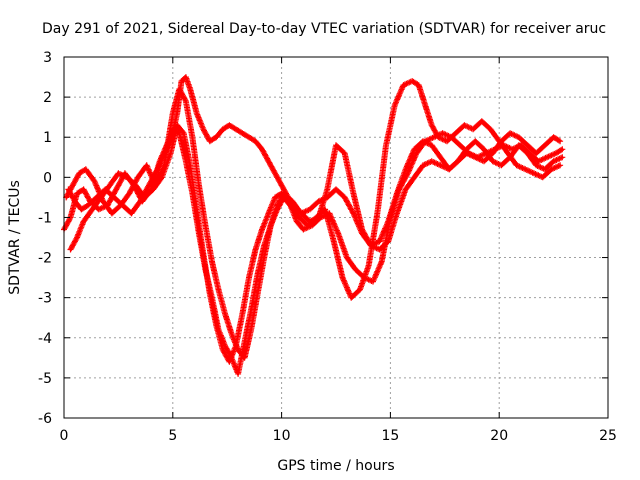 The width and height of the screenshot is (640, 480). What do you see at coordinates (45, 339) in the screenshot?
I see `y-tick-label: -4` at bounding box center [45, 339].